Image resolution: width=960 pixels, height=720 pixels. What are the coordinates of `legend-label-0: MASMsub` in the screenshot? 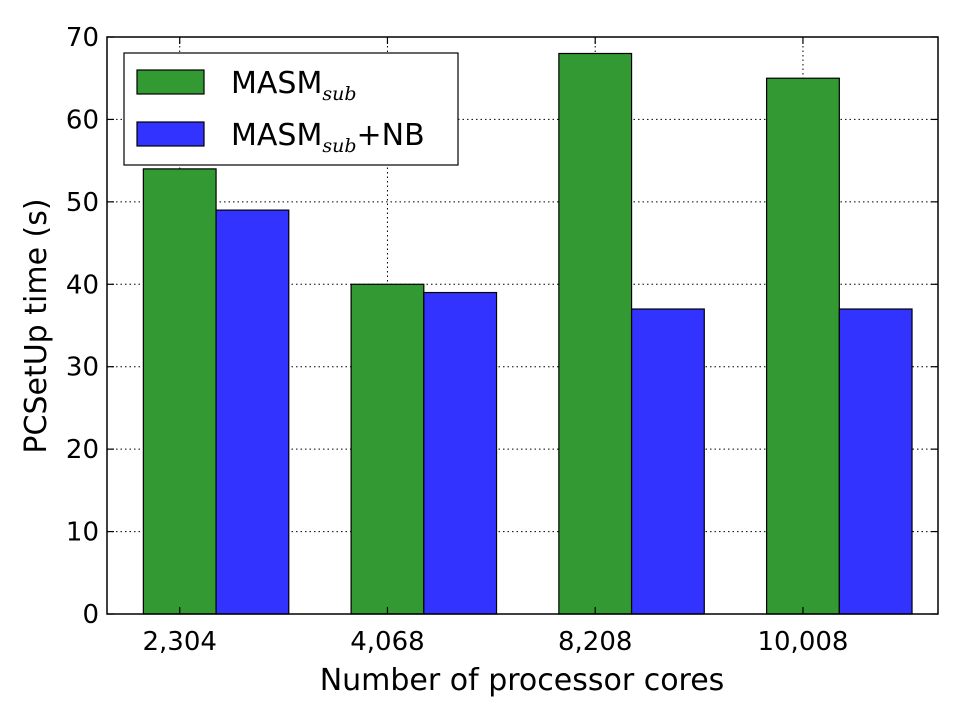 It's located at (294, 85).